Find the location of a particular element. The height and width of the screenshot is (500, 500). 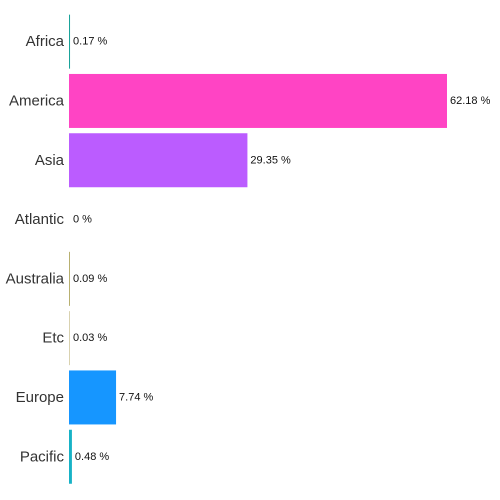

value-label-america: 62.18 % is located at coordinates (470, 101).